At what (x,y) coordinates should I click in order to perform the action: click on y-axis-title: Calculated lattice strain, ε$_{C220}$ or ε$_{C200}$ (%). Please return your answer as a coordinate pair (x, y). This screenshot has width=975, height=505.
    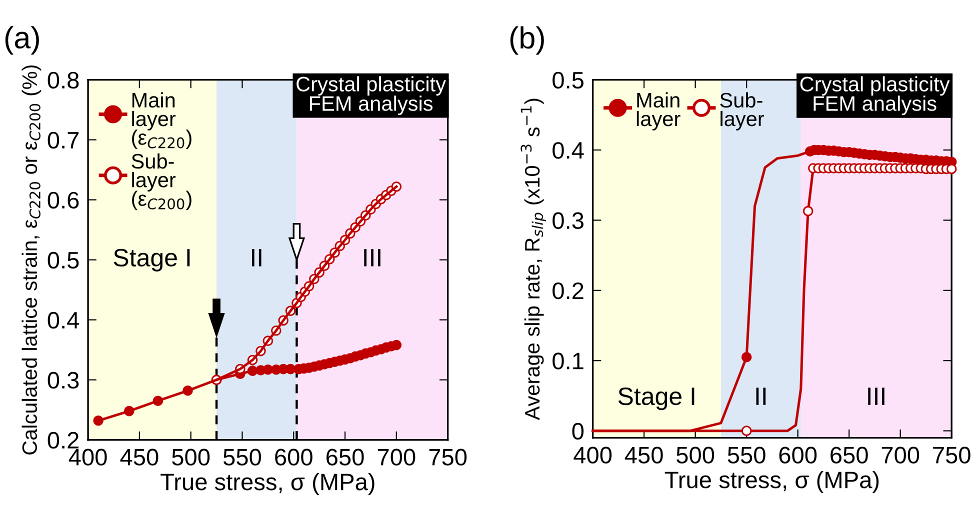
    Looking at the image, I should click on (32, 259).